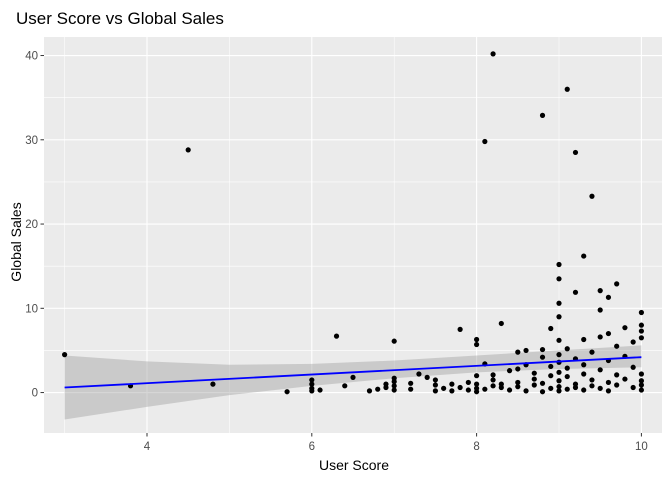 The image size is (672, 480). I want to click on y-tick-label: 30, so click(31, 141).